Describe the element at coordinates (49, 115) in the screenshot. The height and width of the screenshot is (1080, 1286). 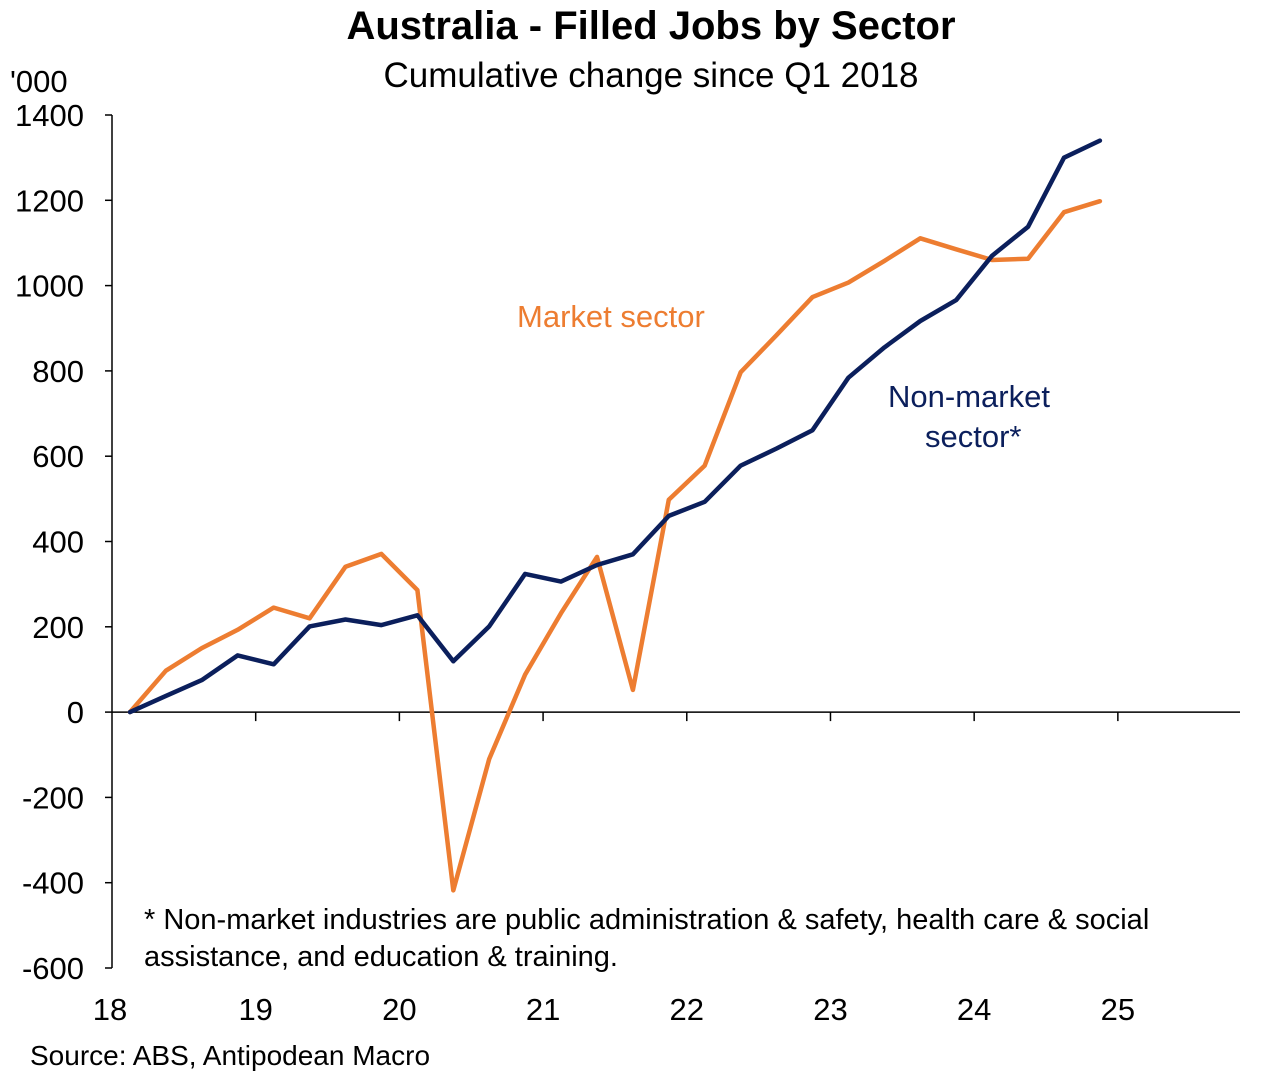
I see `y-tick-label: 1400` at that location.